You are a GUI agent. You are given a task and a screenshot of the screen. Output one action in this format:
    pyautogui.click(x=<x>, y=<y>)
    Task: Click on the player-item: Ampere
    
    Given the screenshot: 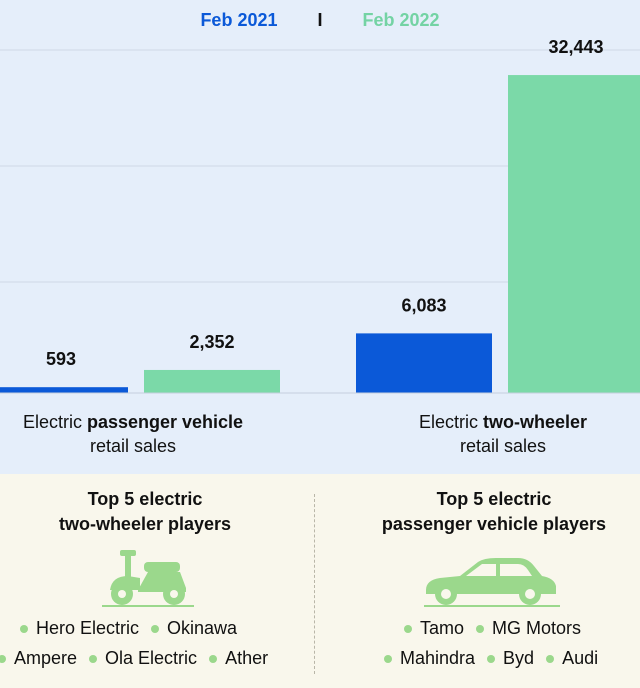 What is the action you would take?
    pyautogui.click(x=38, y=658)
    